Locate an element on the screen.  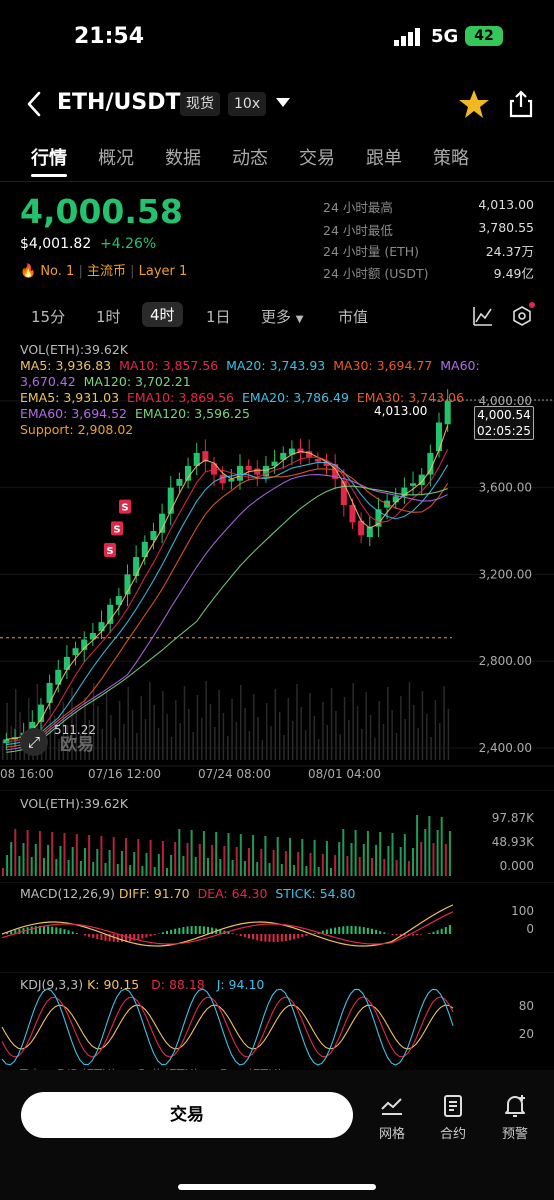
trade-button: 交易 is located at coordinates (187, 1115).